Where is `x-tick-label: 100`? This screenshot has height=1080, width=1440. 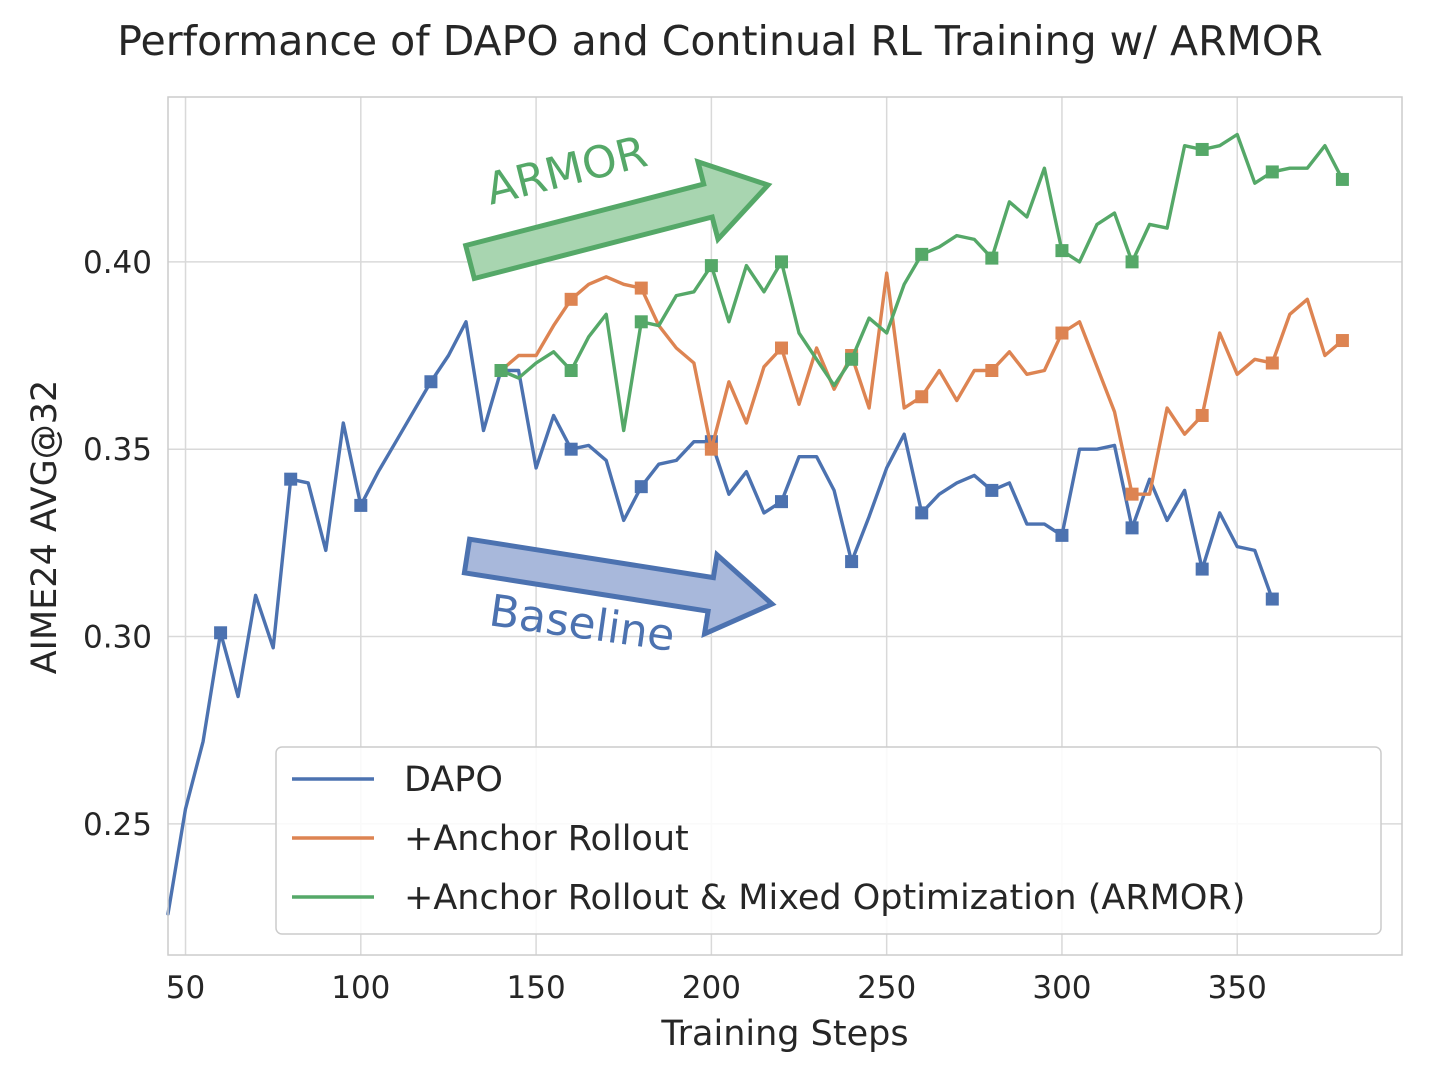 x-tick-label: 100 is located at coordinates (360, 988).